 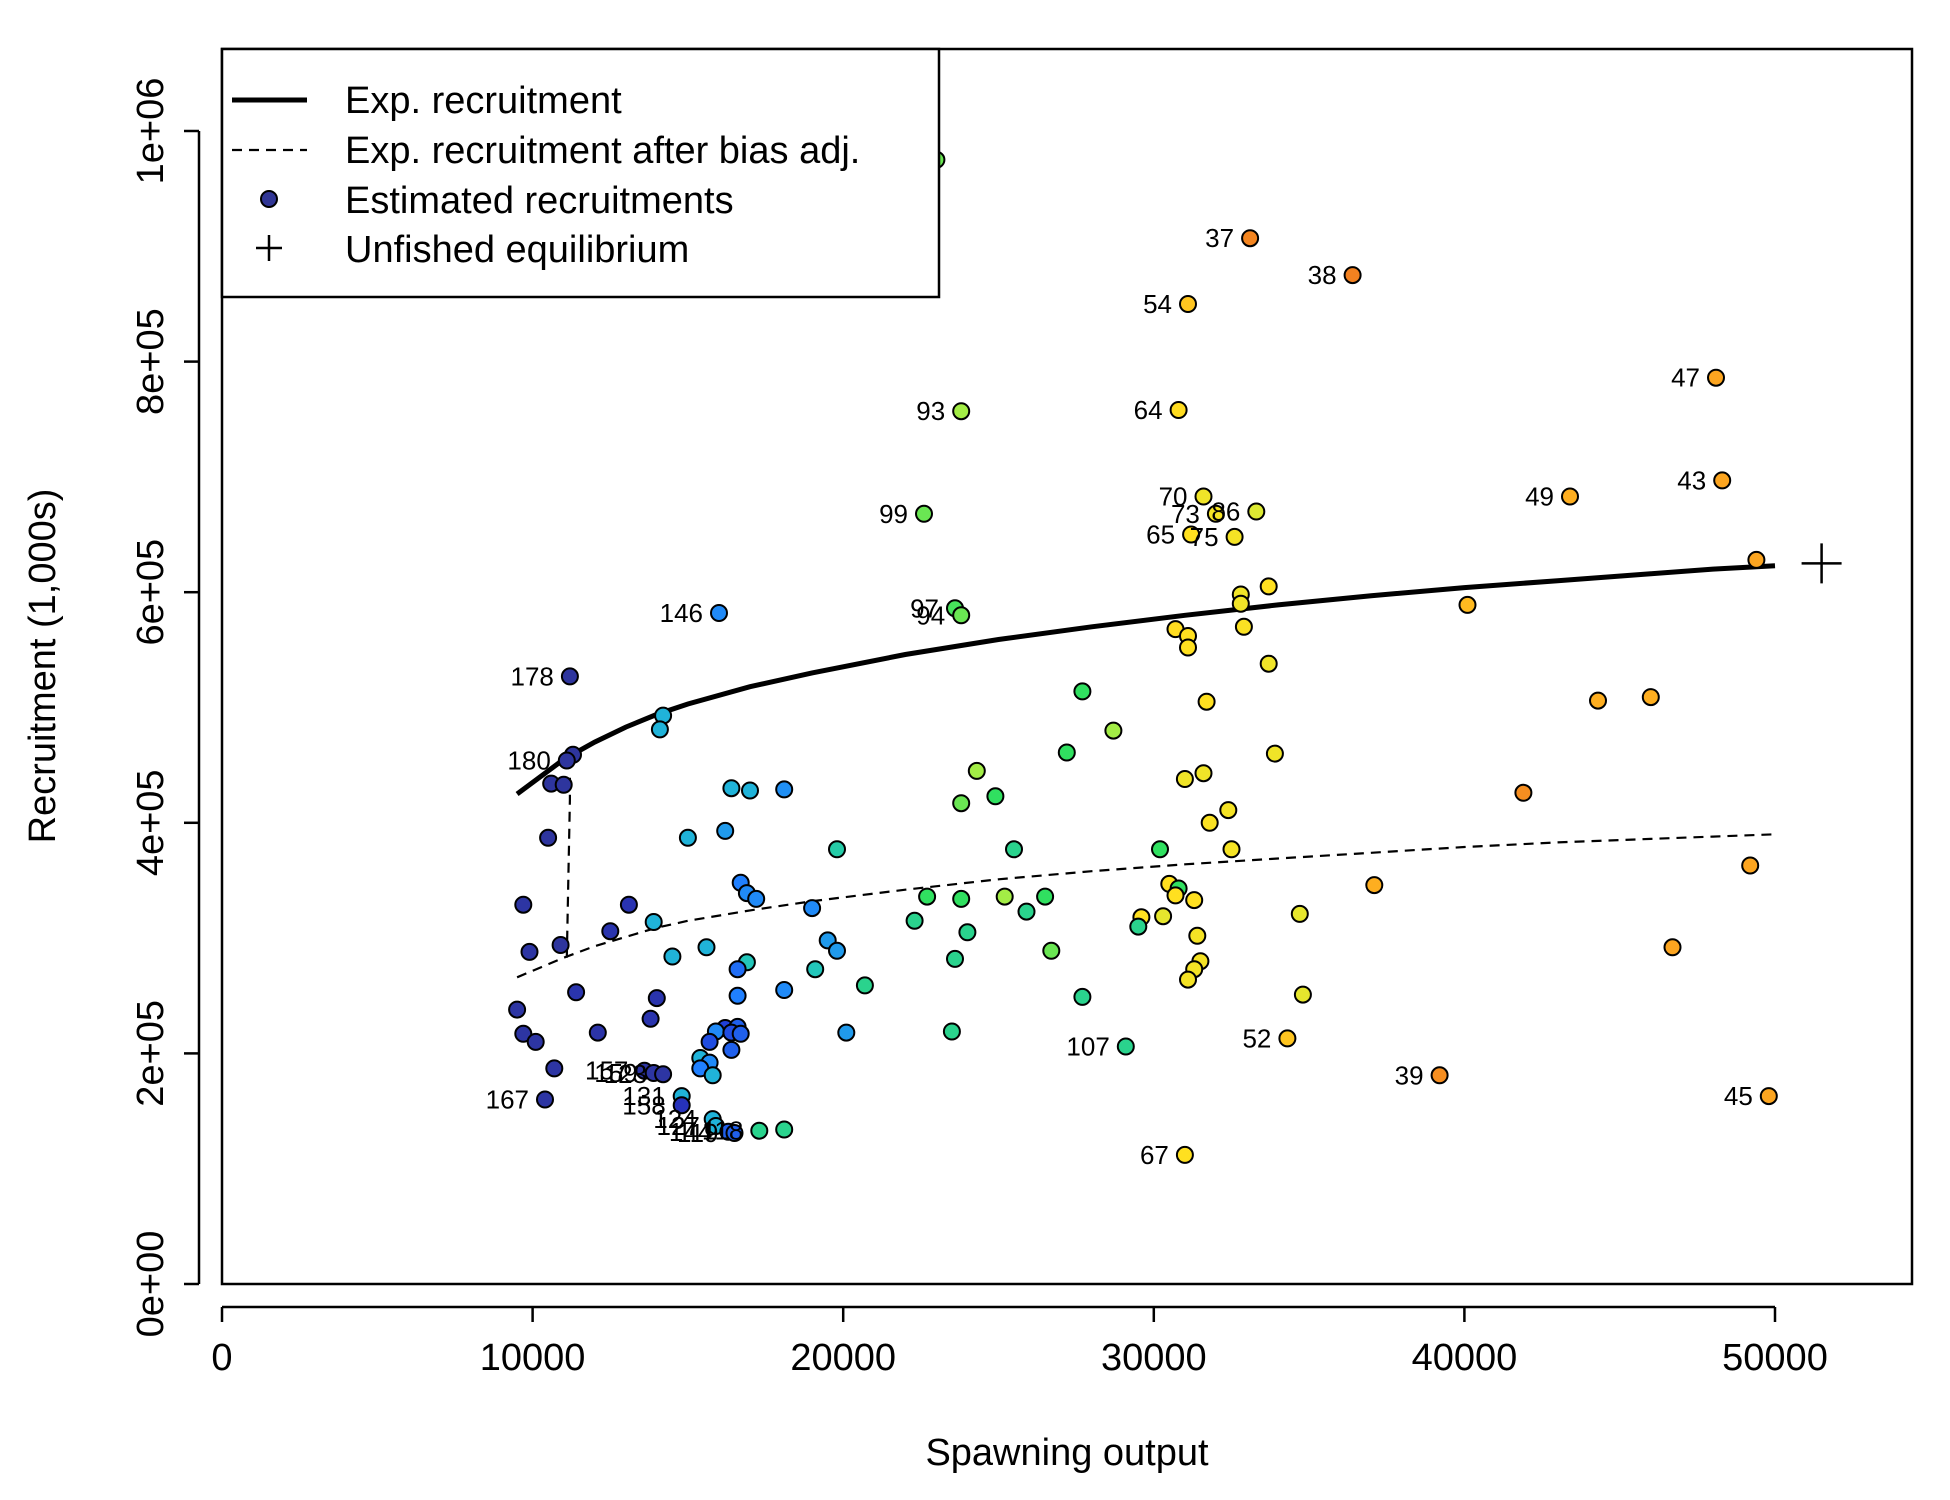 I want to click on y-tick-label: 8e+05, so click(x=151, y=361).